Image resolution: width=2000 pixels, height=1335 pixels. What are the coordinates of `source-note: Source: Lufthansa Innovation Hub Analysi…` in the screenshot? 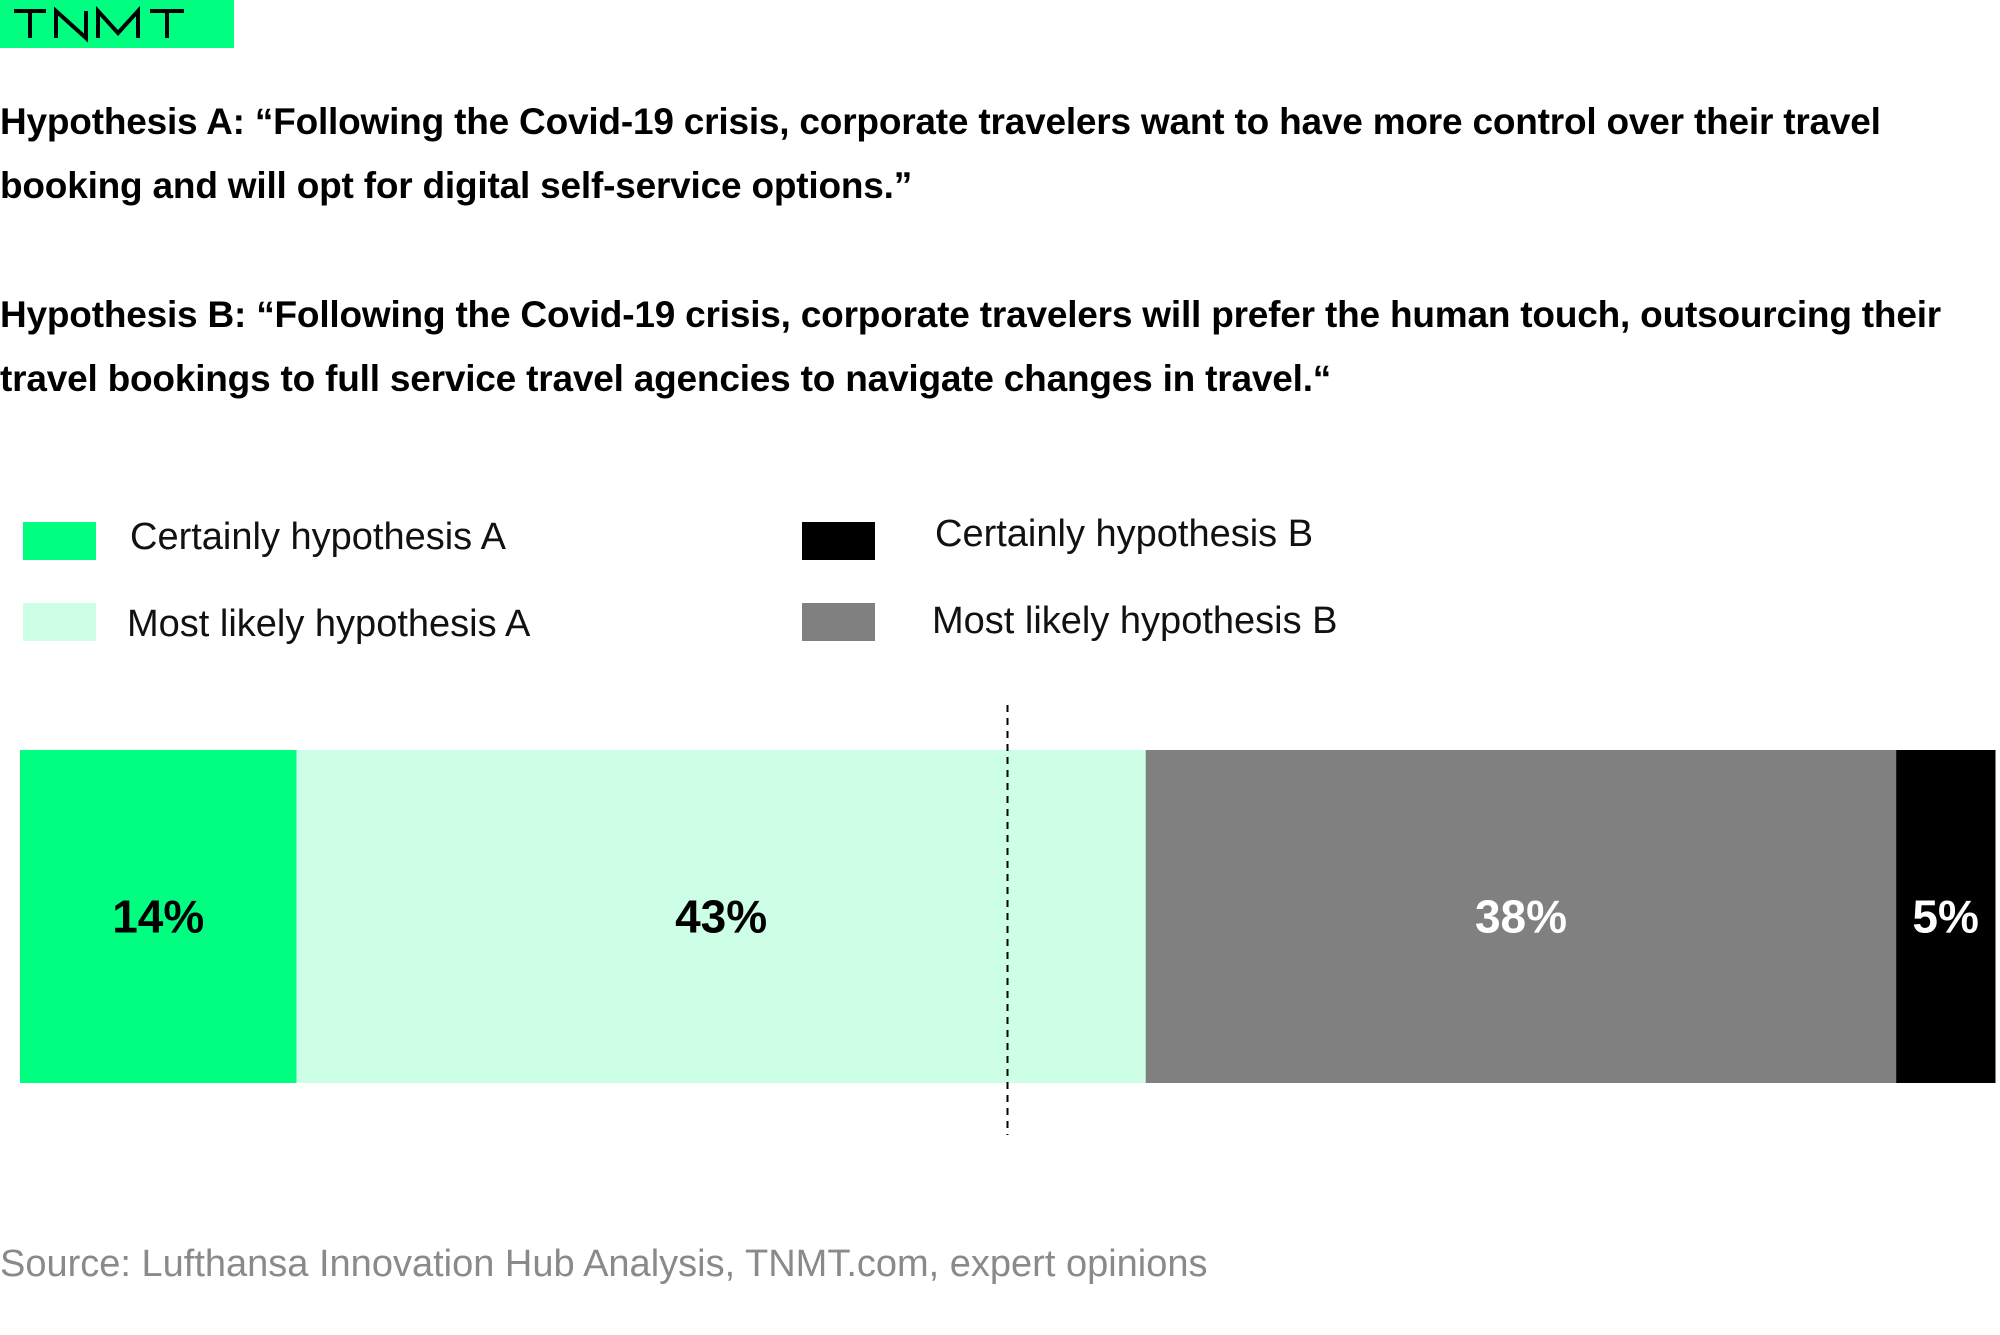 It's located at (604, 1264).